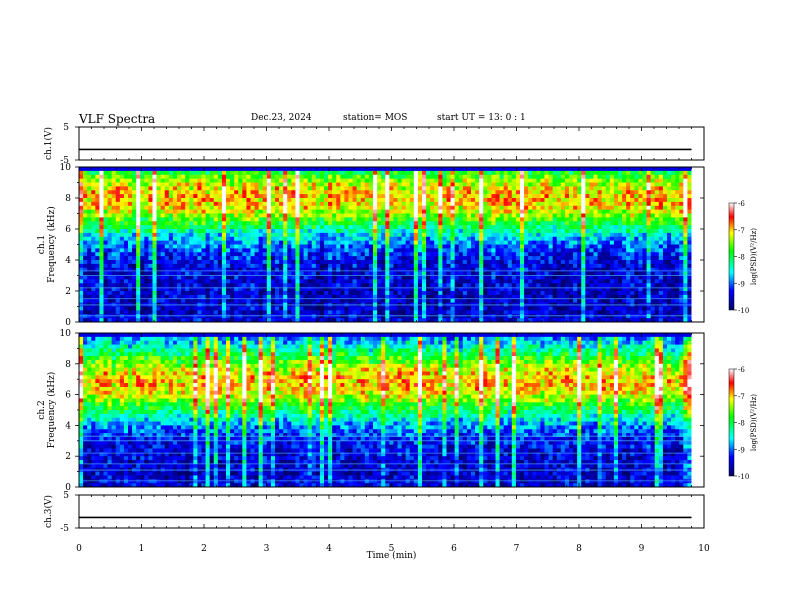  What do you see at coordinates (51, 244) in the screenshot?
I see `ch1-y-axis-label-2: Frequency (kHz)` at bounding box center [51, 244].